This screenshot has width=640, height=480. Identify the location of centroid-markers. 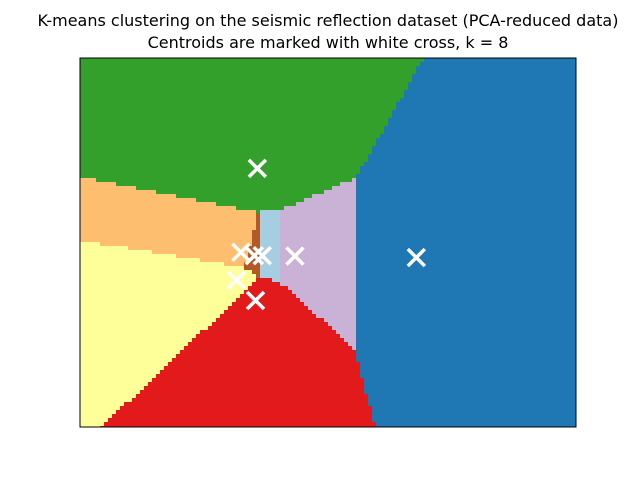
(326, 234).